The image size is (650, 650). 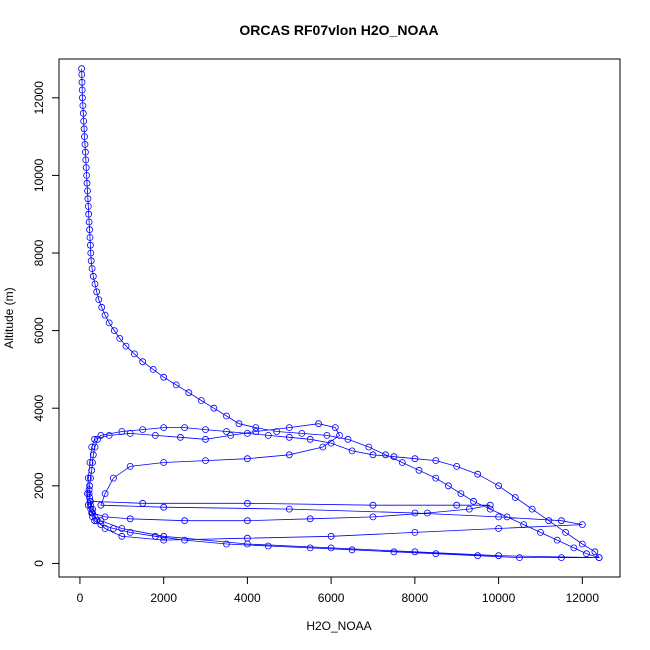 What do you see at coordinates (39, 485) in the screenshot?
I see `y-tick-label: 2000` at bounding box center [39, 485].